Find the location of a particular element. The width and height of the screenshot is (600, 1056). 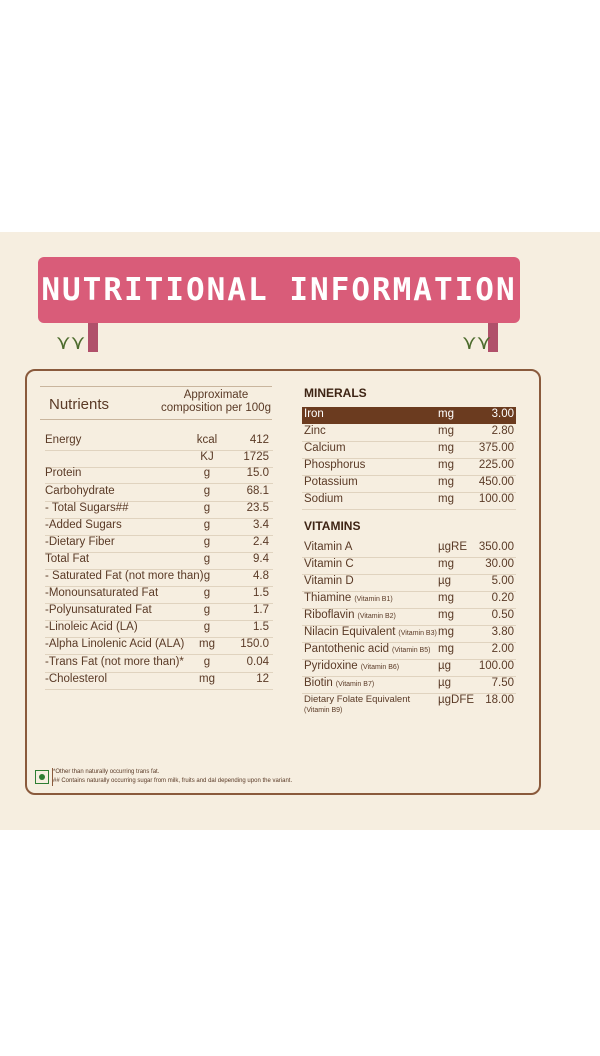

vitamin-name-text: Vitamin A is located at coordinates (328, 547).